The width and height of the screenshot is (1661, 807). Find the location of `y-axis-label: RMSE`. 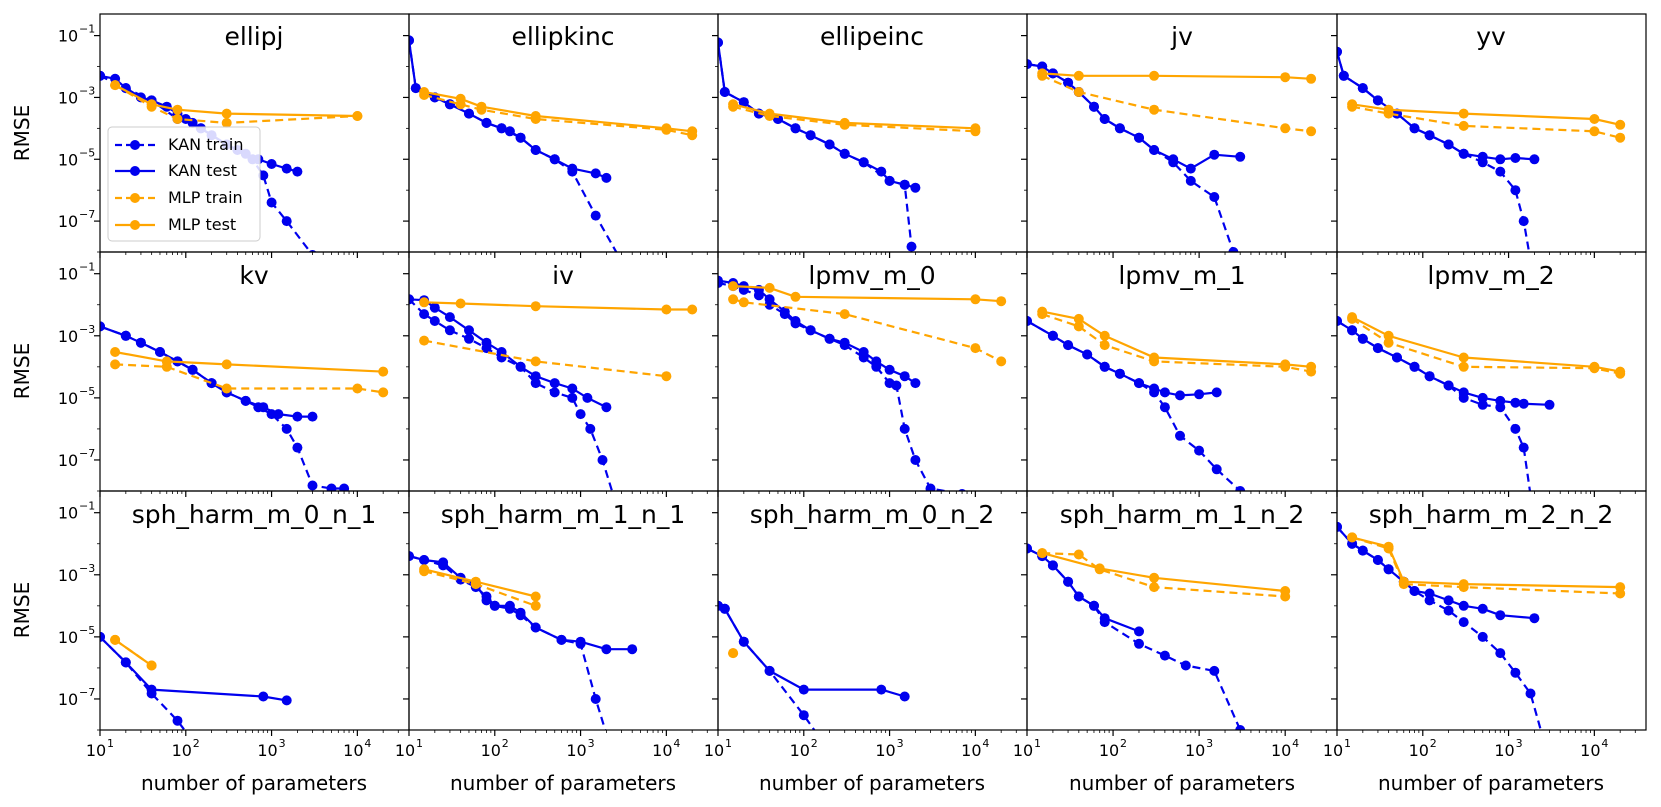

y-axis-label: RMSE is located at coordinates (22, 371).